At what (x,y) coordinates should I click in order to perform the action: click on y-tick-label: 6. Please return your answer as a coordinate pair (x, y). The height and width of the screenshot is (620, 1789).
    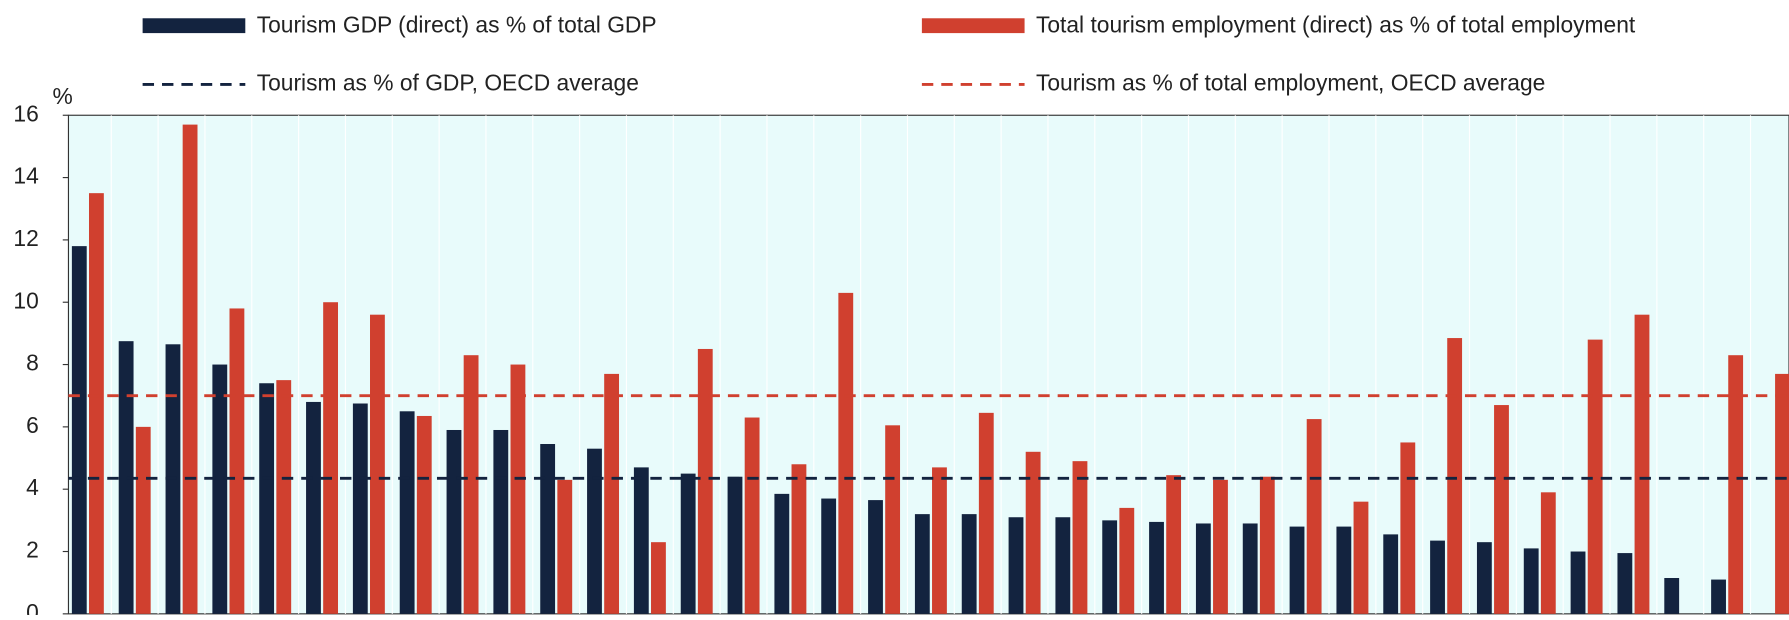
    Looking at the image, I should click on (32, 425).